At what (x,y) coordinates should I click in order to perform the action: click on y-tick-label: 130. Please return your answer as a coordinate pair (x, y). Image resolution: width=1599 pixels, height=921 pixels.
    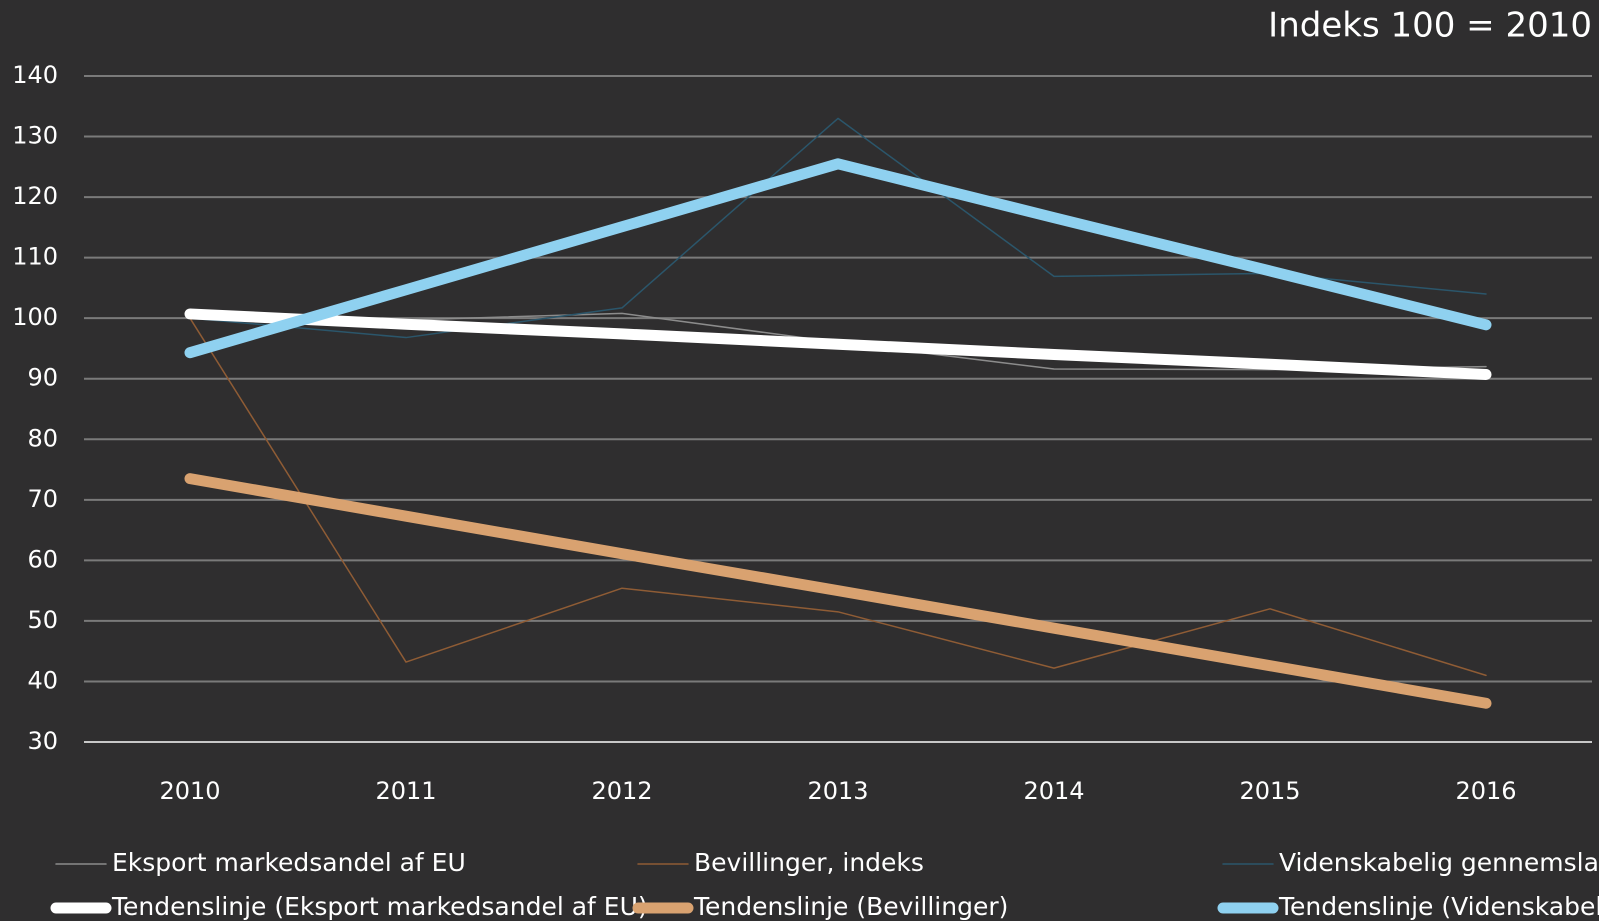
    Looking at the image, I should click on (35, 136).